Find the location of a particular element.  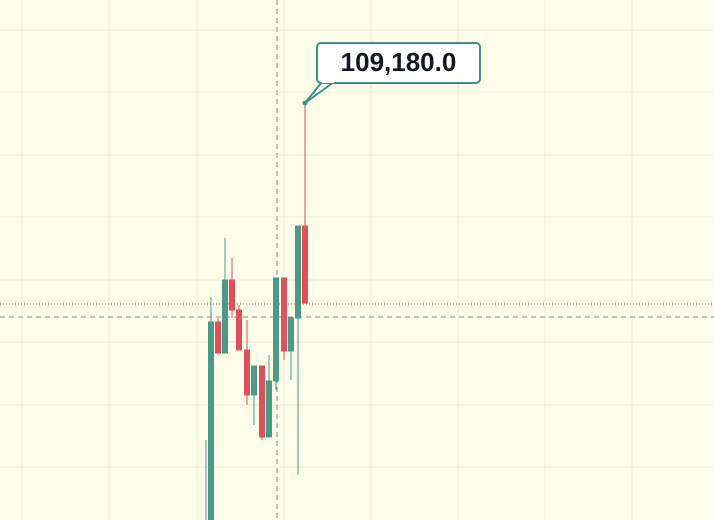

price-label: 109,180.0 is located at coordinates (399, 62).